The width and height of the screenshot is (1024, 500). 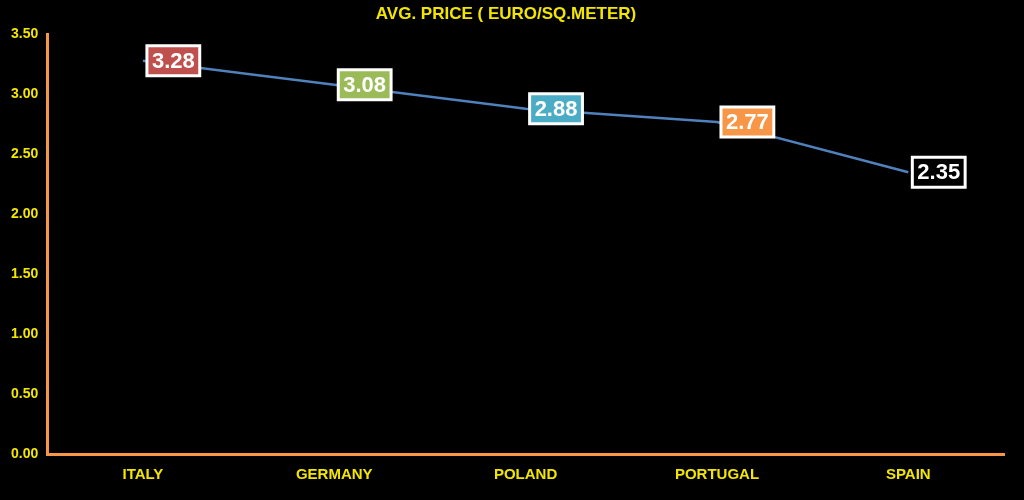 I want to click on y-tick-label: 3.00, so click(x=25, y=93).